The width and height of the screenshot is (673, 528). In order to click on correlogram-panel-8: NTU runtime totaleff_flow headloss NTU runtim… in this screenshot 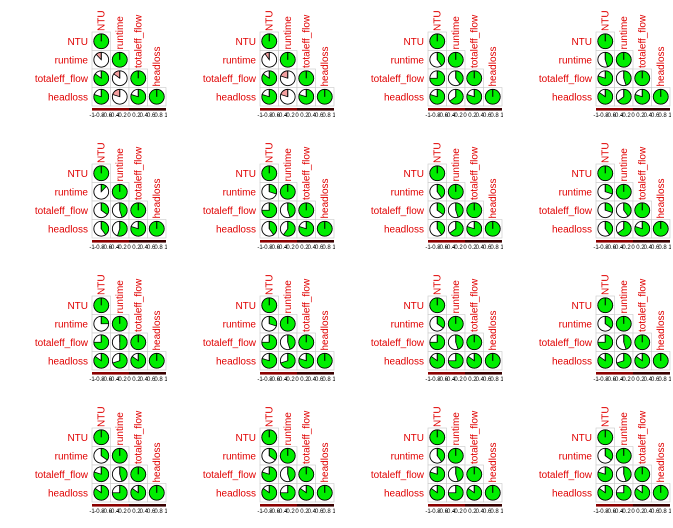, I will do `click(605, 196)`.